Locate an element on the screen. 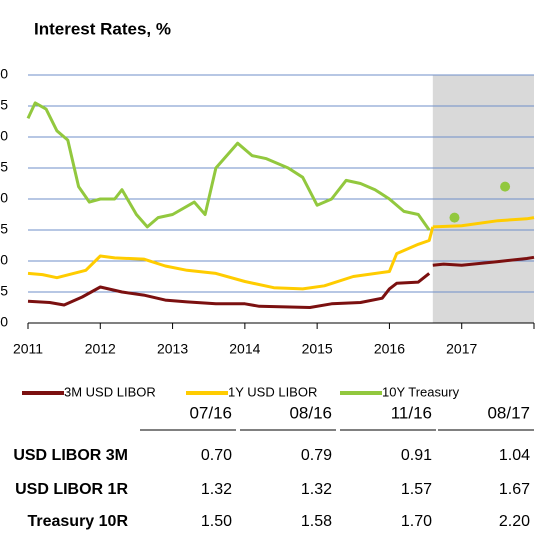  x-tick-label: 2012 is located at coordinates (100, 349).